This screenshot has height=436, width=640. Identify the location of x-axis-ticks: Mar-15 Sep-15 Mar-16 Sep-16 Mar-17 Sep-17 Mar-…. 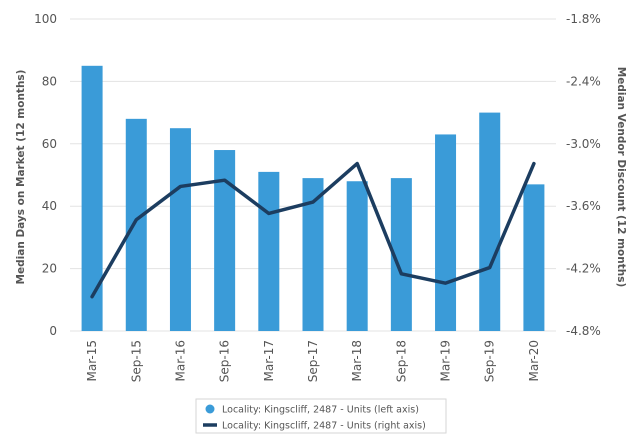
(313, 361).